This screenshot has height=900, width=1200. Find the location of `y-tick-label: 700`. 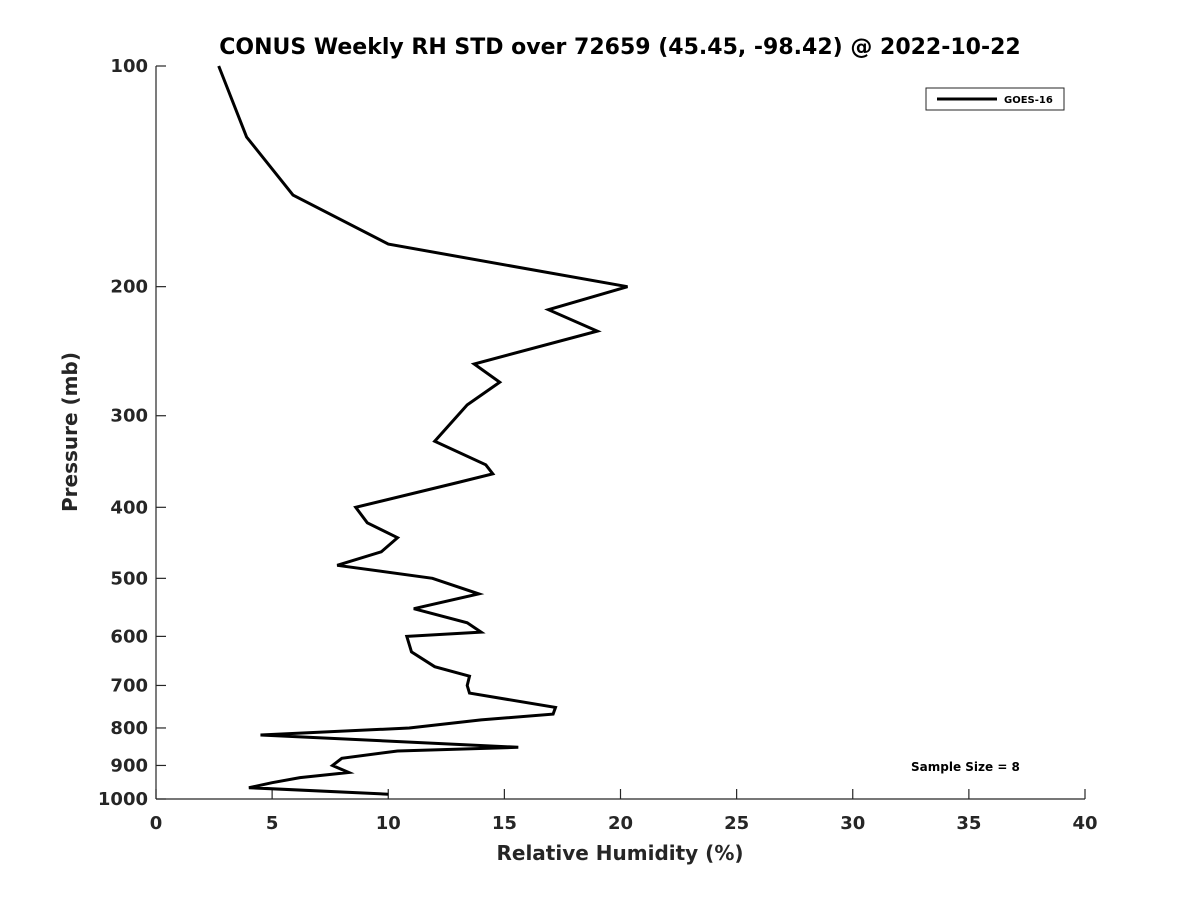

y-tick-label: 700 is located at coordinates (129, 685).